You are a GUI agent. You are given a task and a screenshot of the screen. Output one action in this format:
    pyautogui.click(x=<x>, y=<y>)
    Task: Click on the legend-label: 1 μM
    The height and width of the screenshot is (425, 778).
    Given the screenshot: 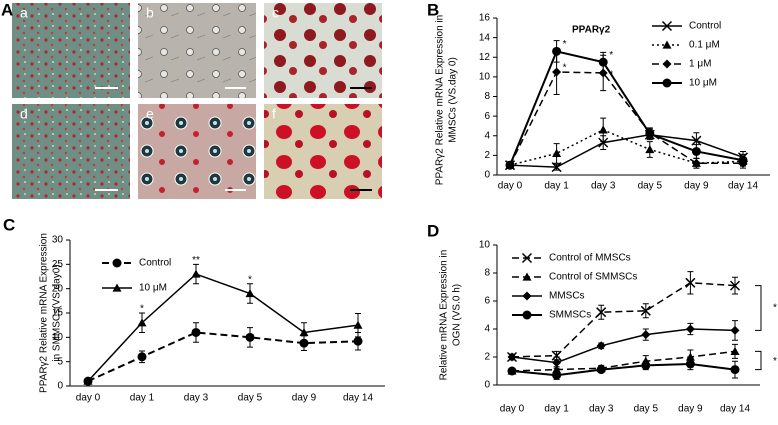 What is the action you would take?
    pyautogui.click(x=700, y=64)
    